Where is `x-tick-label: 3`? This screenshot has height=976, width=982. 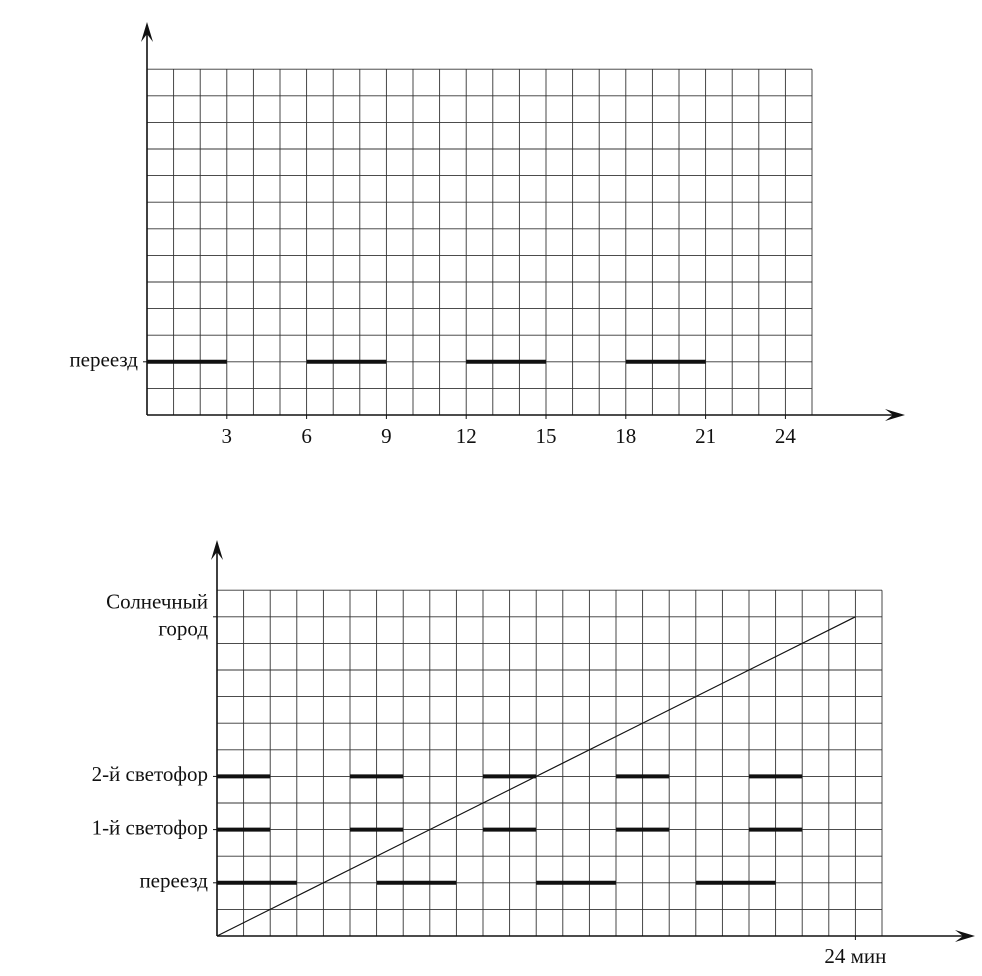 x-tick-label: 3 is located at coordinates (227, 436).